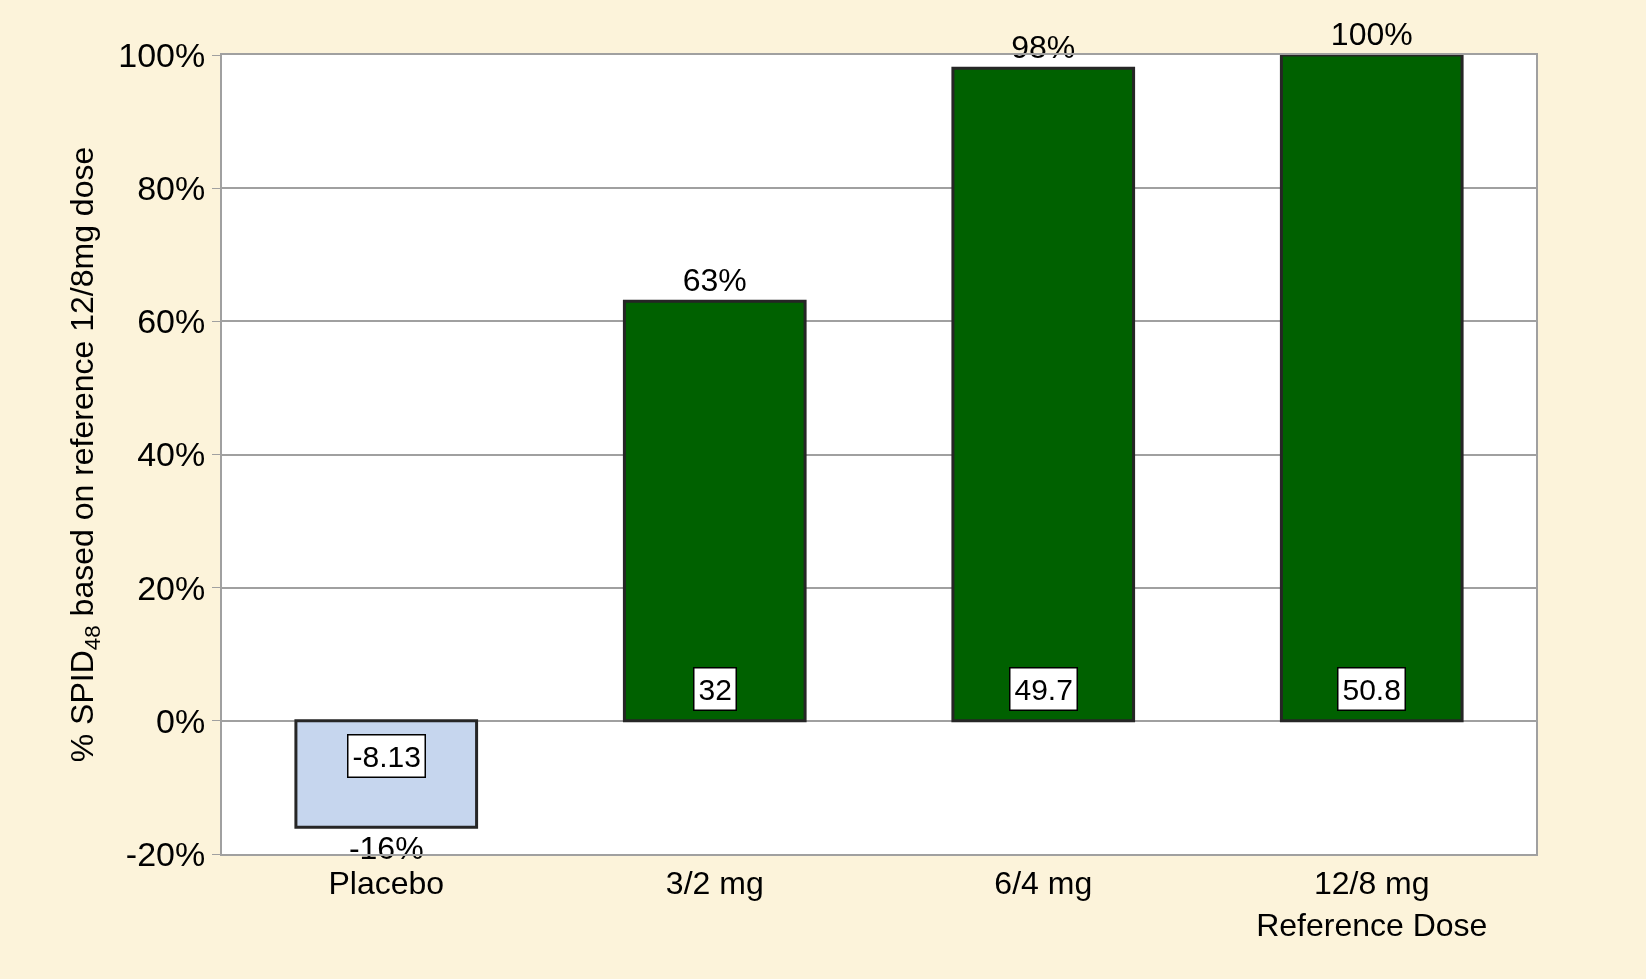 The image size is (1646, 979). What do you see at coordinates (715, 689) in the screenshot?
I see `annotation: 32` at bounding box center [715, 689].